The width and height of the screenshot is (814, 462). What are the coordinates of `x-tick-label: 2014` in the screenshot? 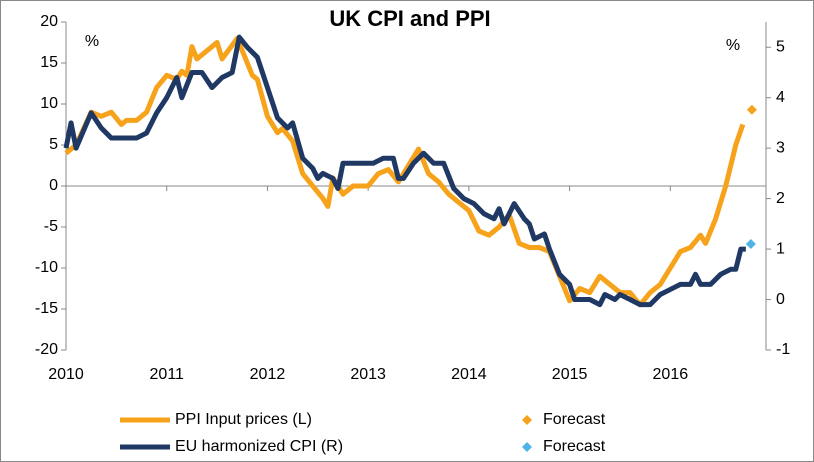 It's located at (469, 374).